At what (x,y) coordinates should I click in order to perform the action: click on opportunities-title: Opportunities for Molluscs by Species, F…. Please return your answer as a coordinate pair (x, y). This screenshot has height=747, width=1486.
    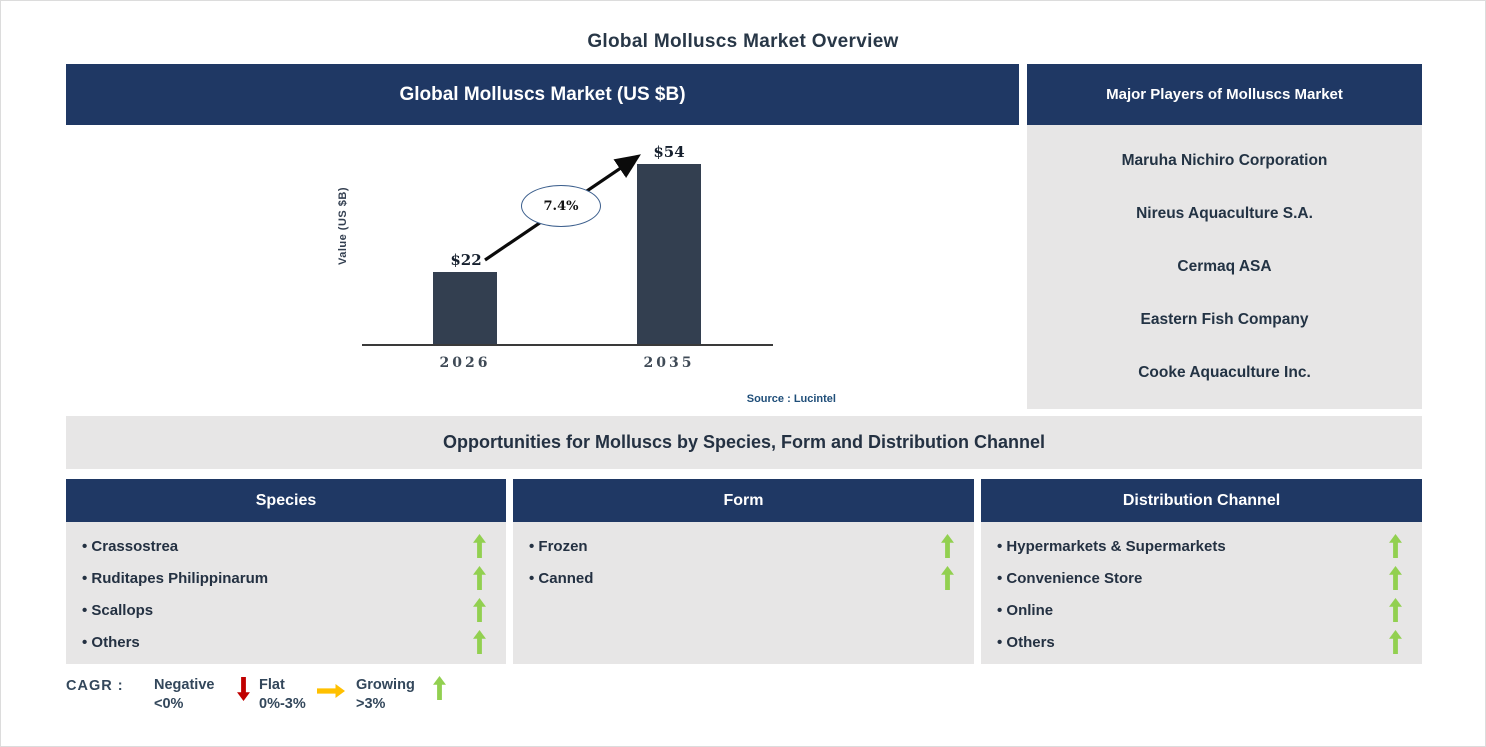
    Looking at the image, I should click on (744, 442).